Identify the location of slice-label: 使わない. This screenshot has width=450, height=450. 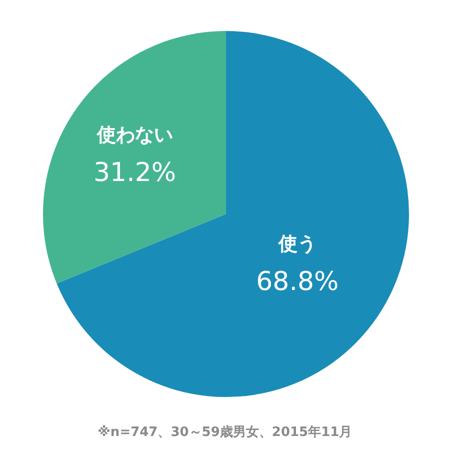
(134, 135).